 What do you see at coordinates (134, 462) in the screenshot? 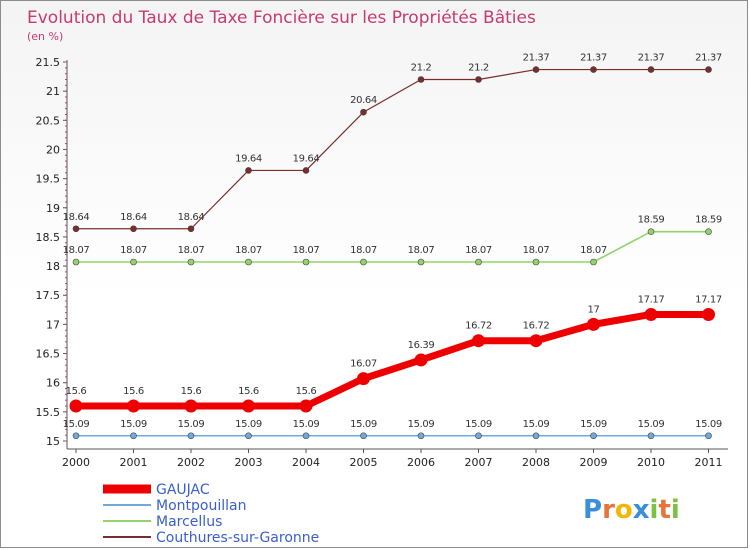
I see `x-tick-label: 2001` at bounding box center [134, 462].